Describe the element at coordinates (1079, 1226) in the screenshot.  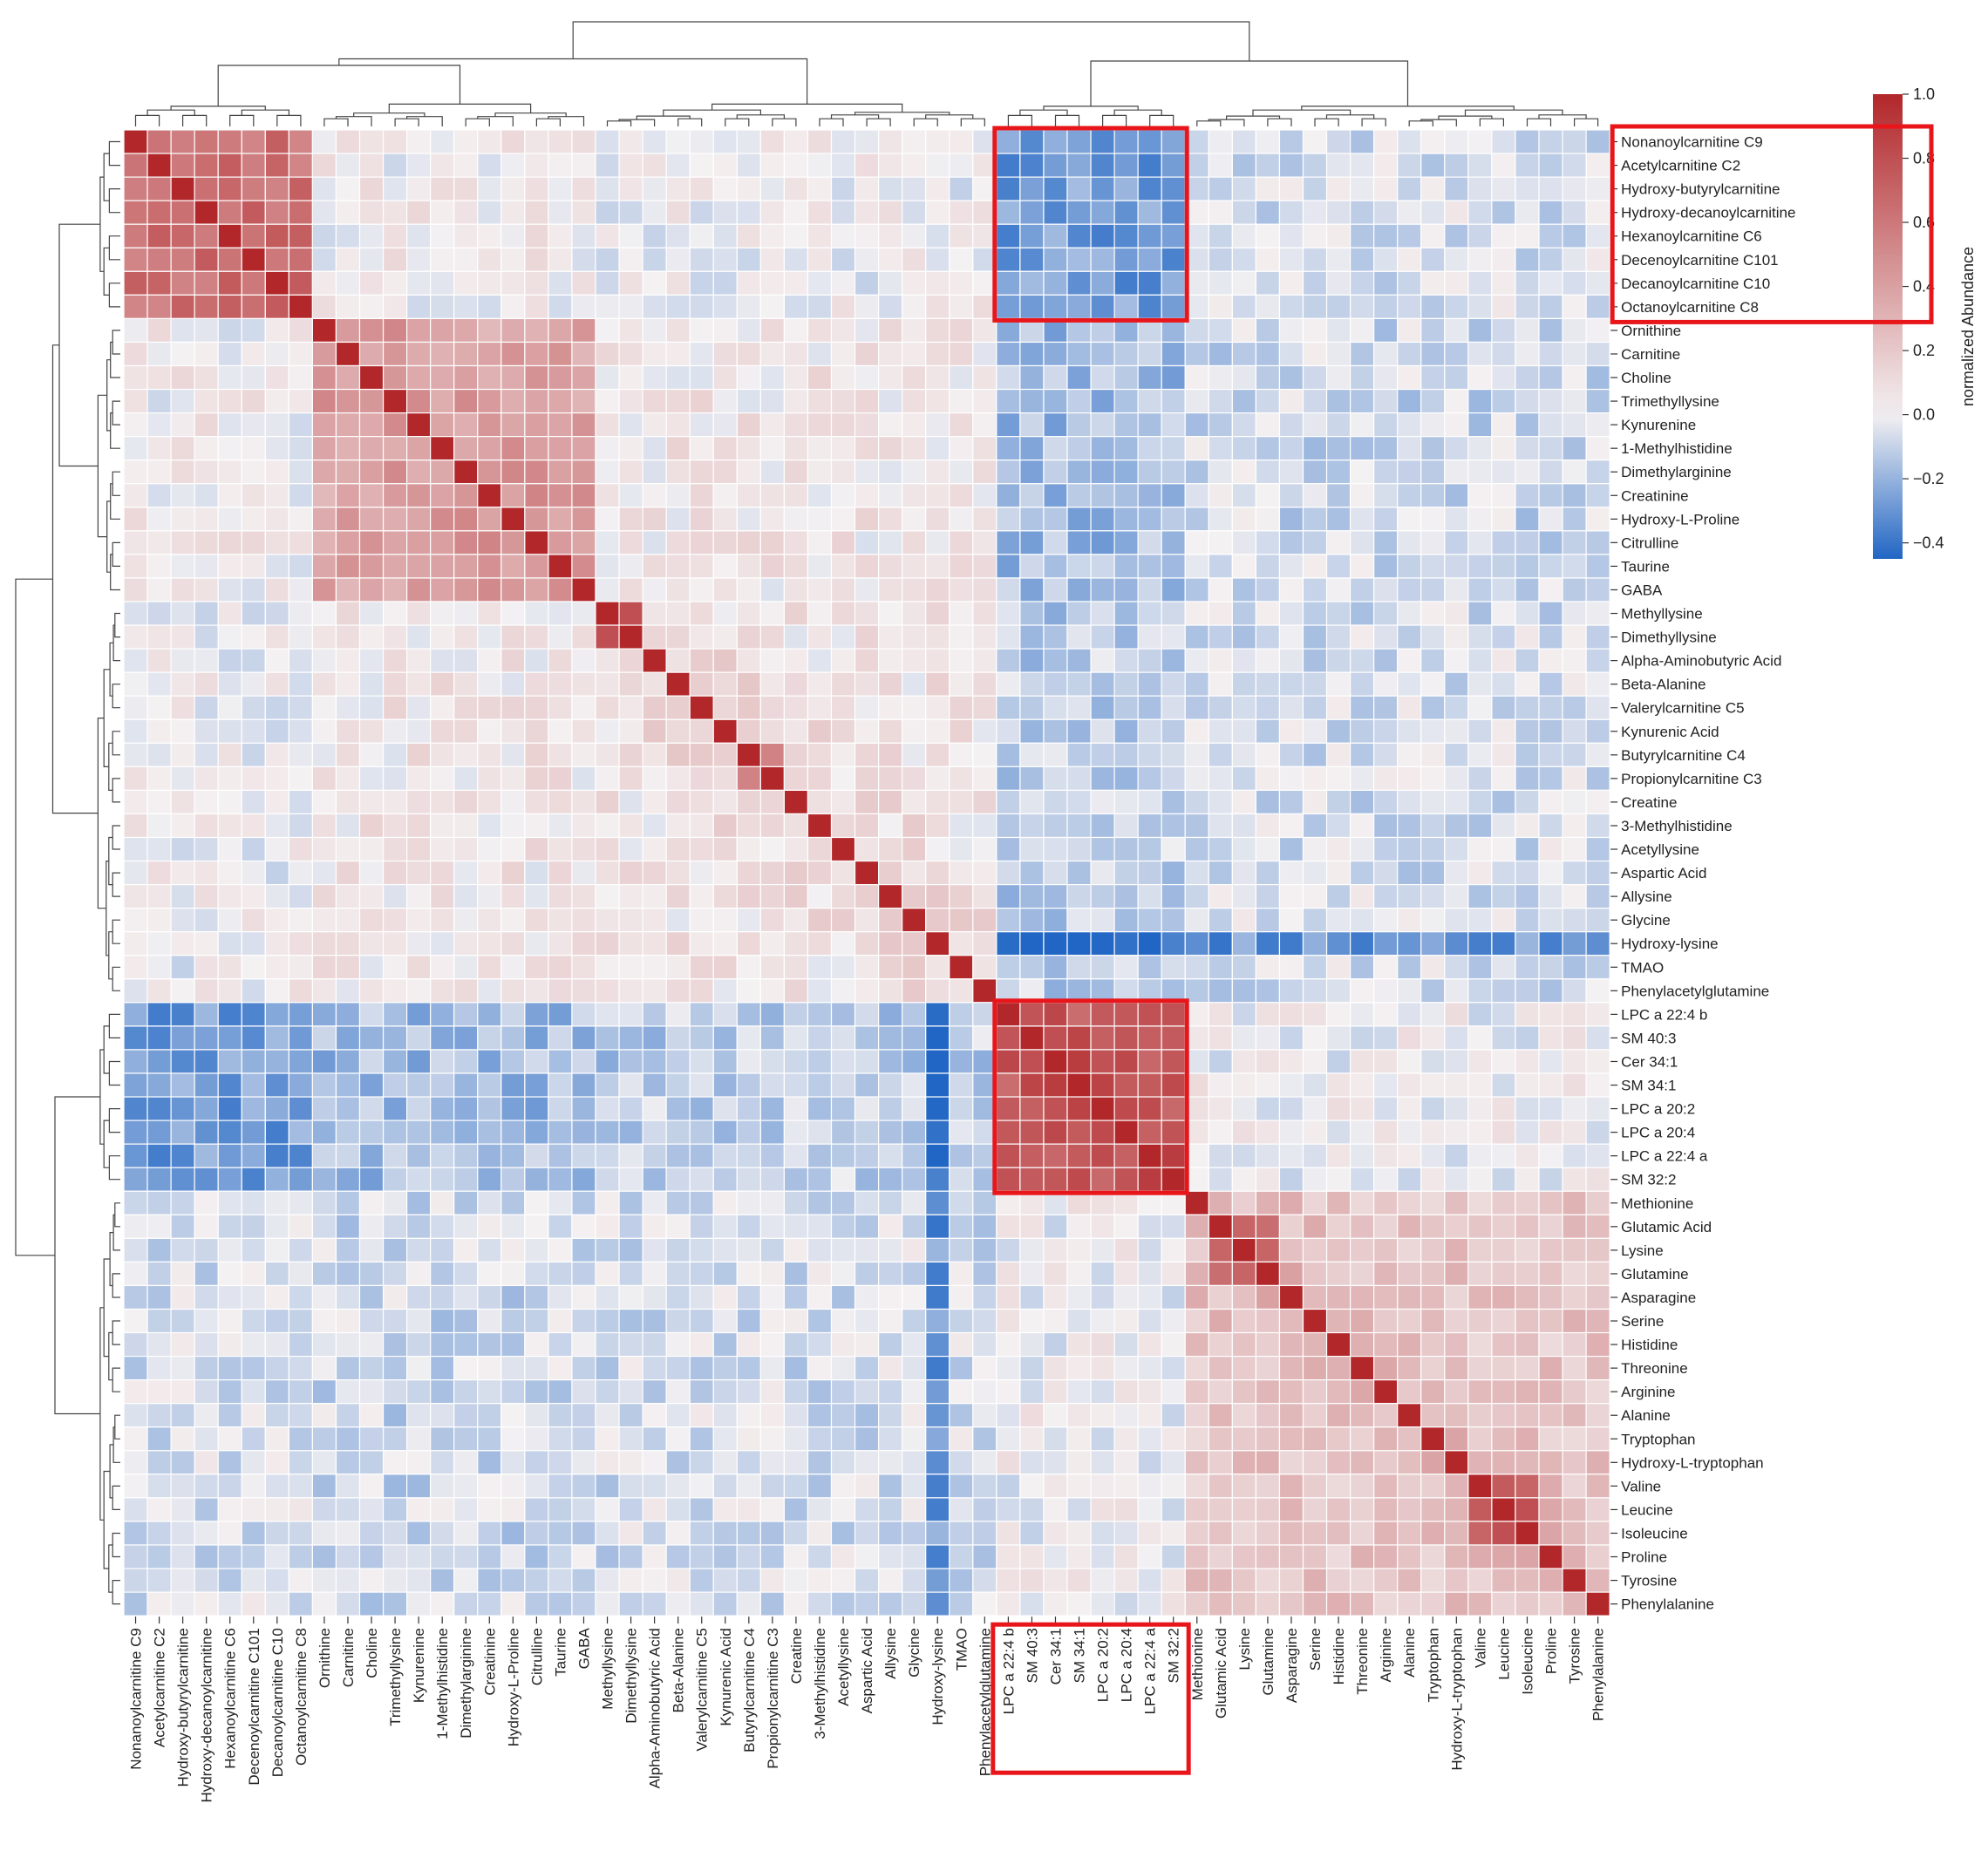
I see `heatmap-cell-glutamic-acid--sm-34-1` at that location.